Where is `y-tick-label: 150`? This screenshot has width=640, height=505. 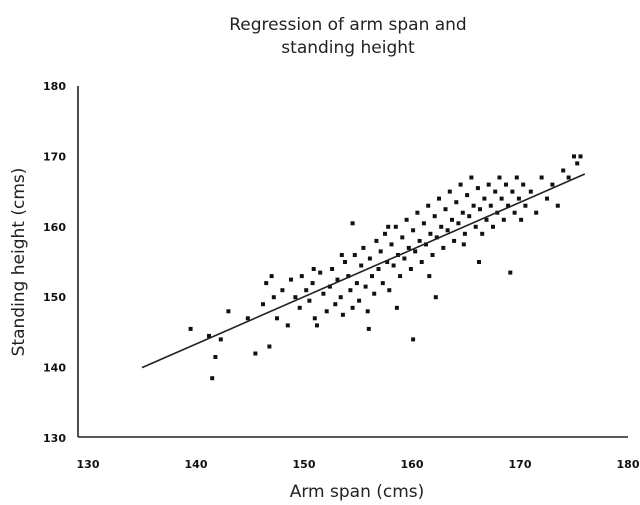 y-tick-label: 150 is located at coordinates (54, 297).